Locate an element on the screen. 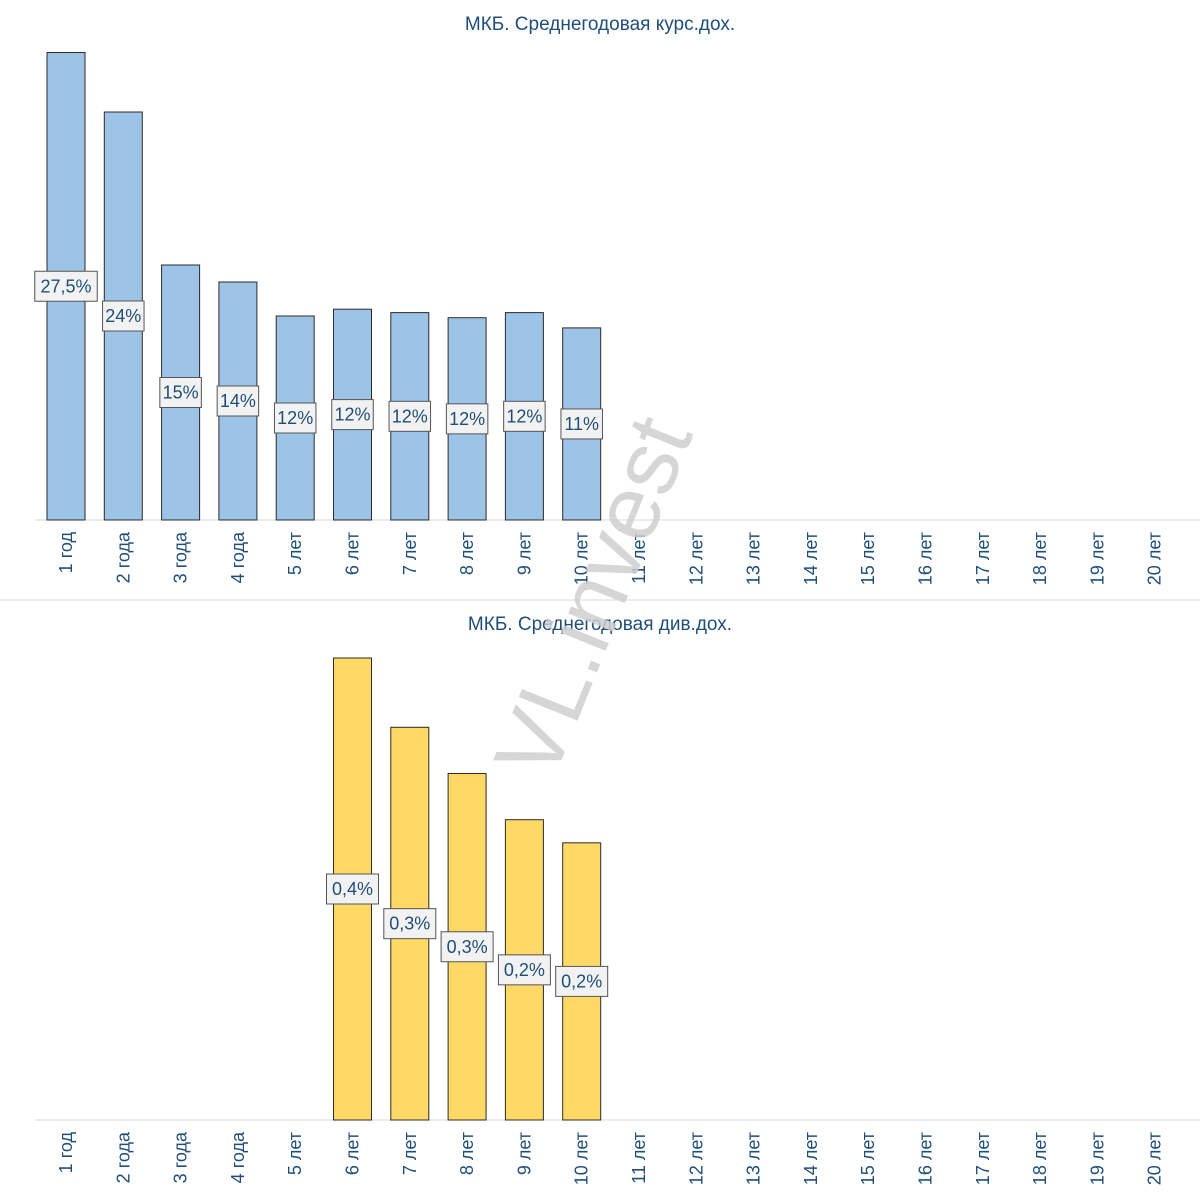 The width and height of the screenshot is (1200, 1200). data-label: 0,4% is located at coordinates (352, 889).